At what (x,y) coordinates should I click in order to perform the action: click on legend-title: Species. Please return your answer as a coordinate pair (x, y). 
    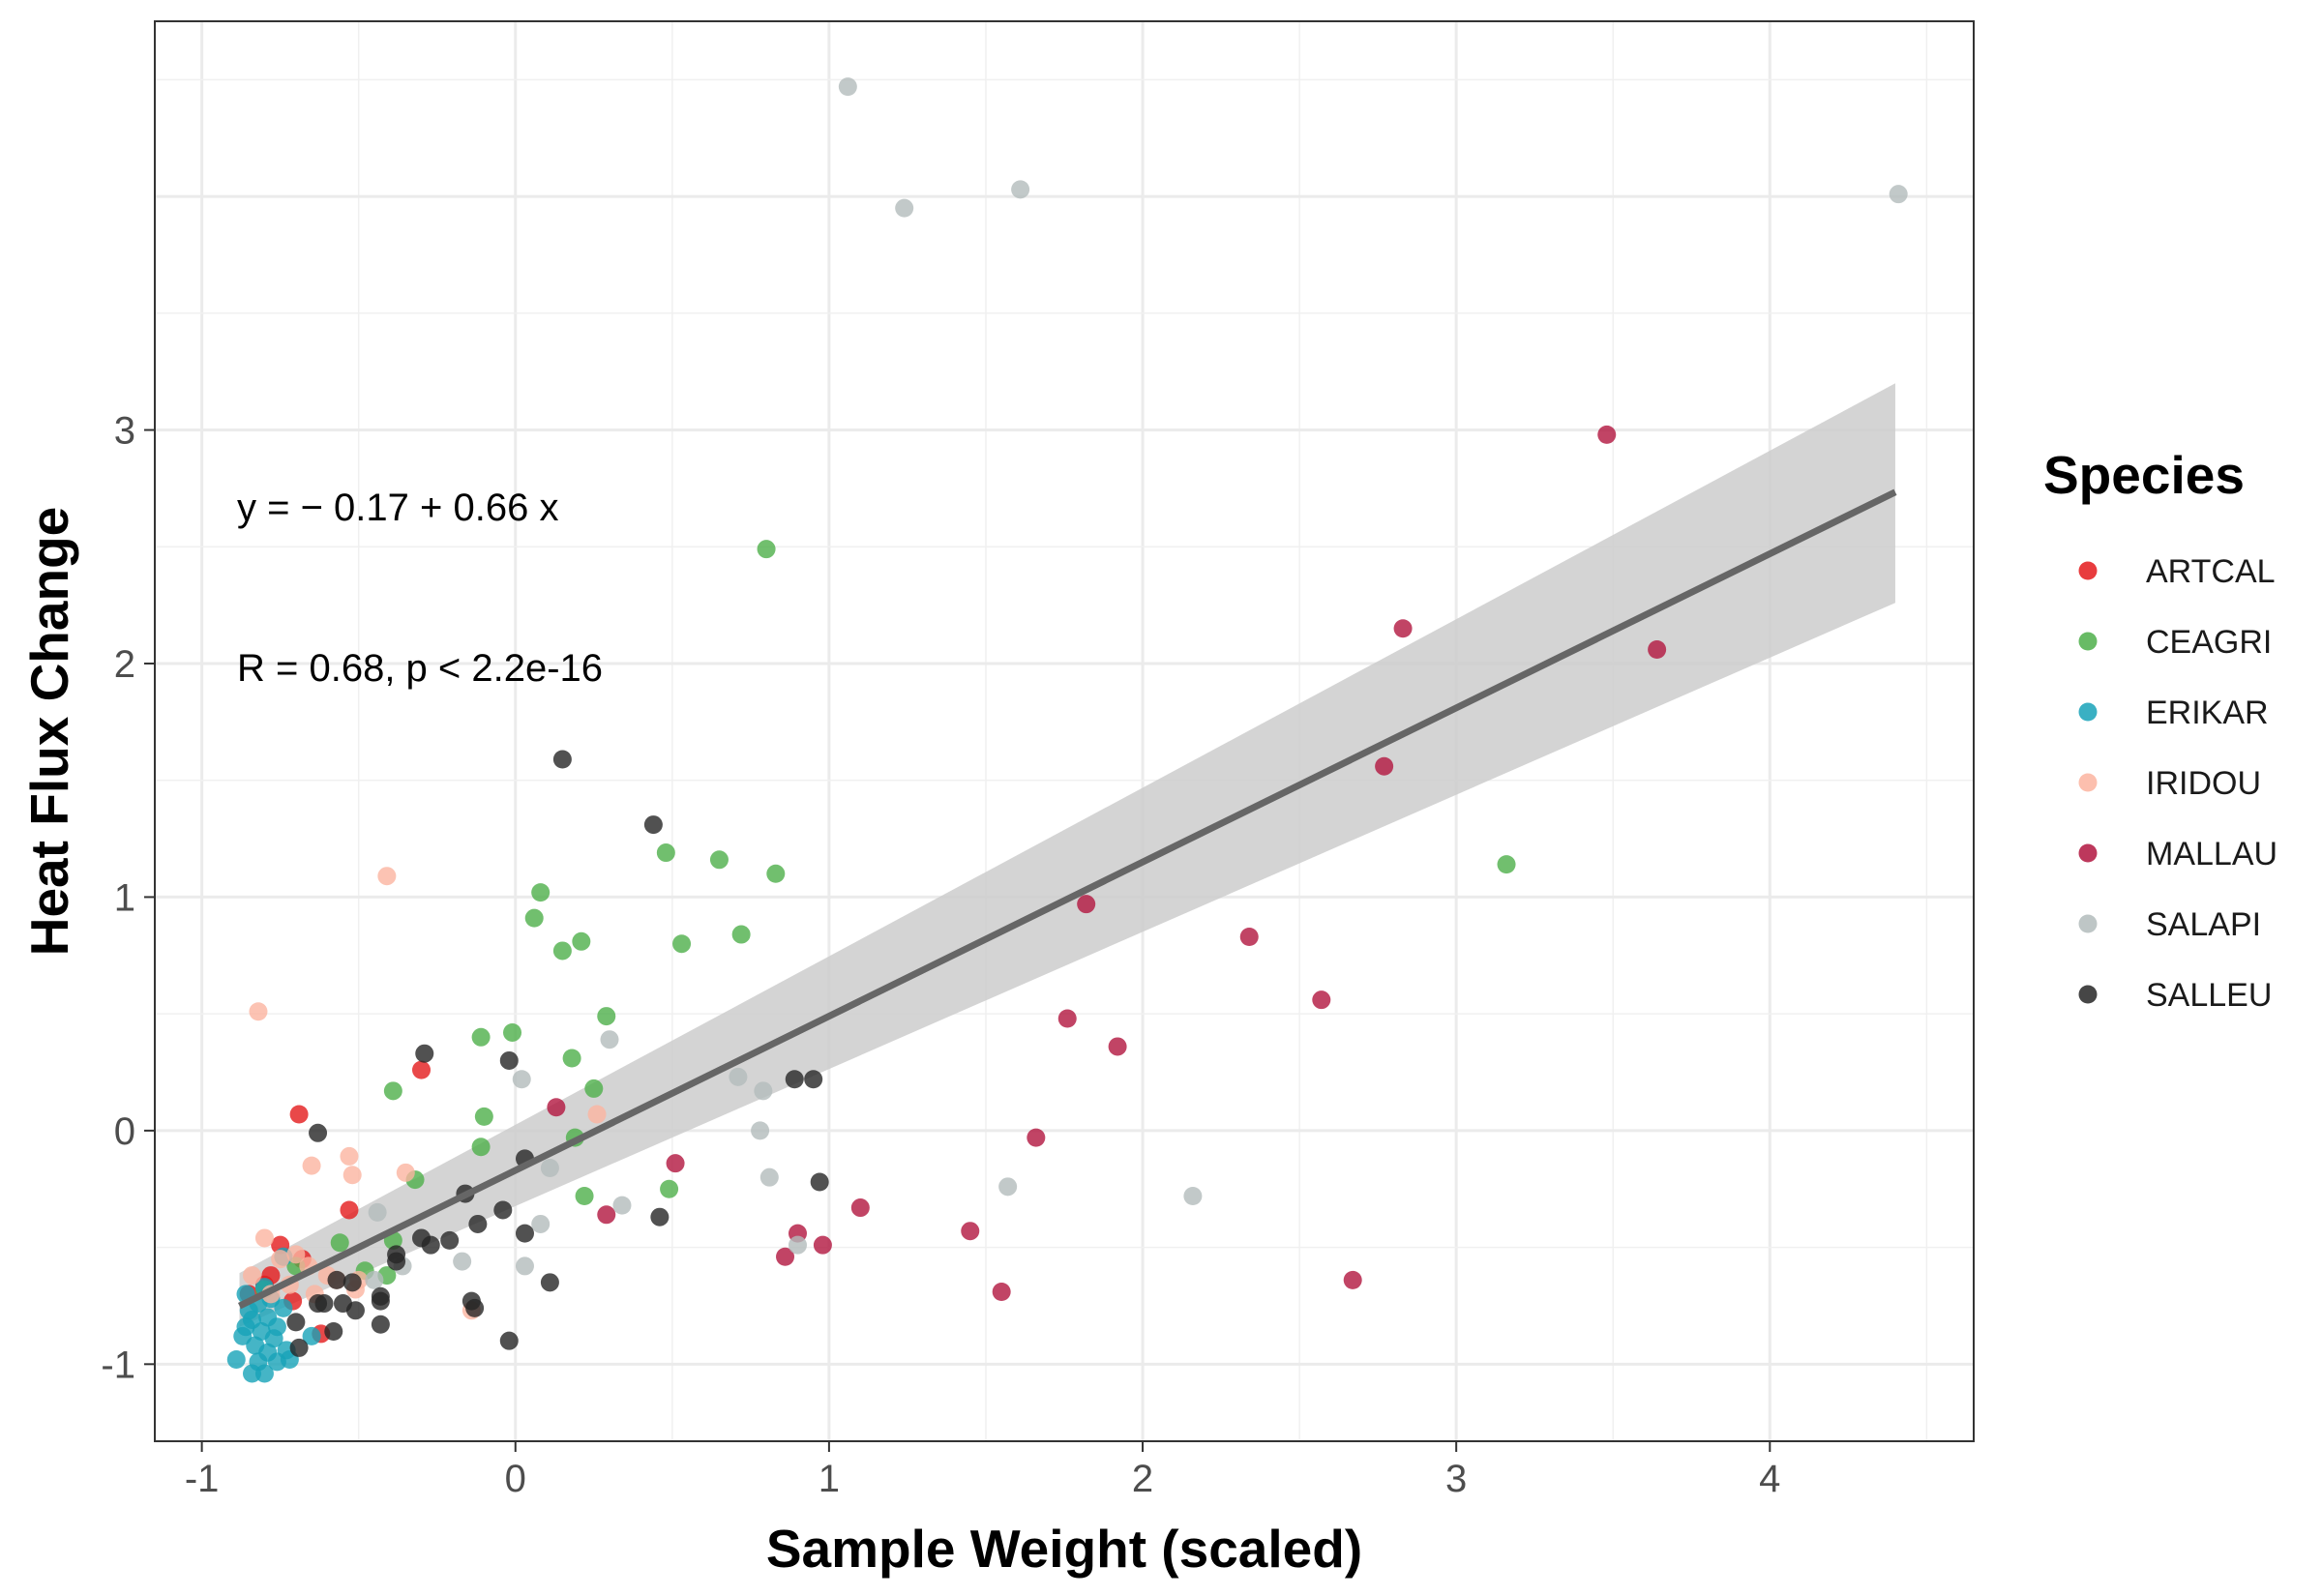
    Looking at the image, I should click on (2144, 475).